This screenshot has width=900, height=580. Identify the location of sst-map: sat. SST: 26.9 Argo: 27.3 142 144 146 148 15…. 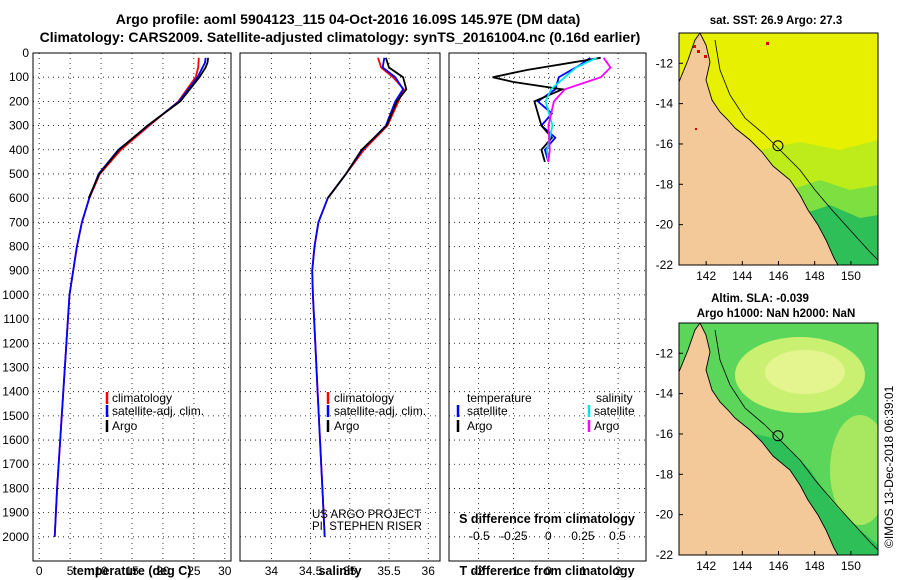
(767, 149).